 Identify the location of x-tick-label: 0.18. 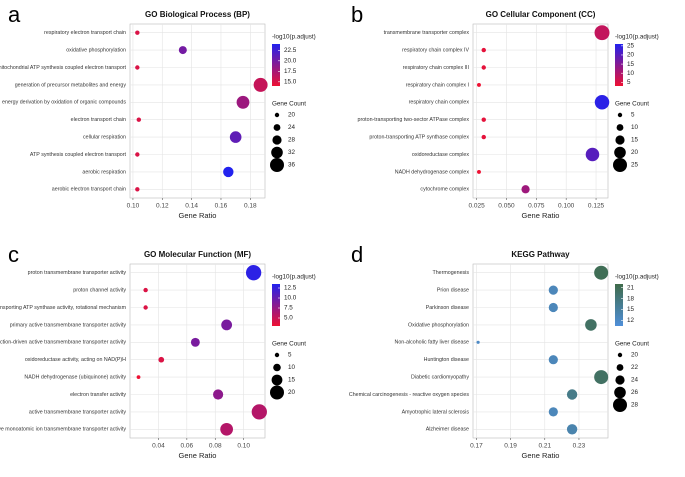
(250, 206).